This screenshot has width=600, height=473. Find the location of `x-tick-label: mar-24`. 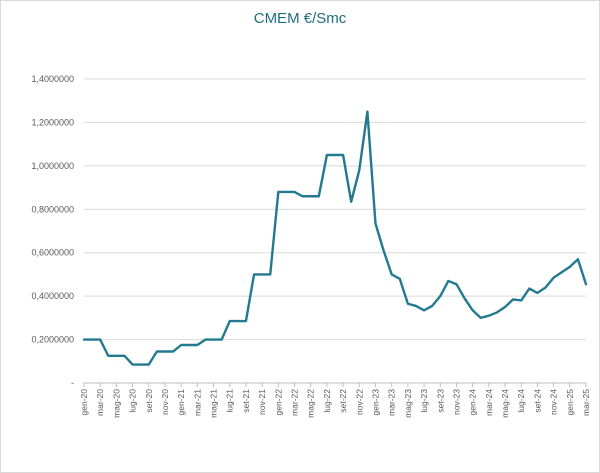

x-tick-label: mar-24 is located at coordinates (489, 402).